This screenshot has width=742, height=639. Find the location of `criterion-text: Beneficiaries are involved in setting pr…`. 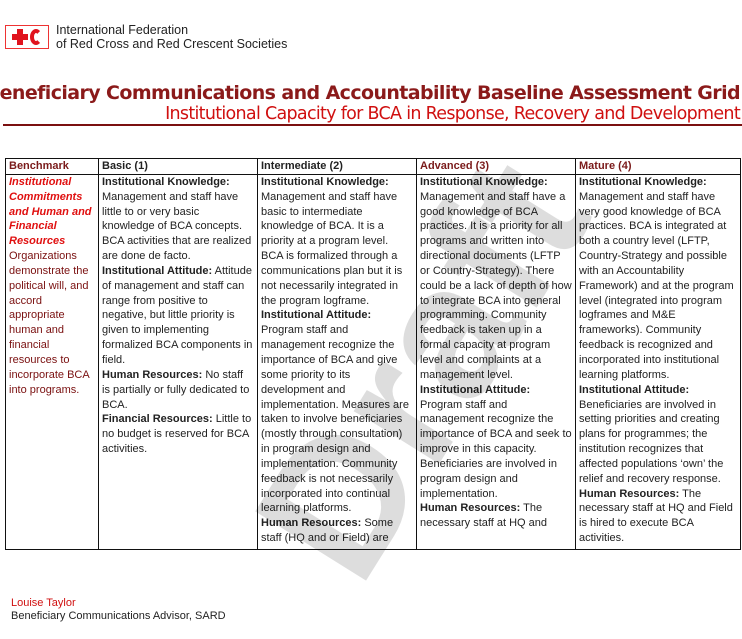

criterion-text: Beneficiaries are involved in setting pr… is located at coordinates (651, 441).